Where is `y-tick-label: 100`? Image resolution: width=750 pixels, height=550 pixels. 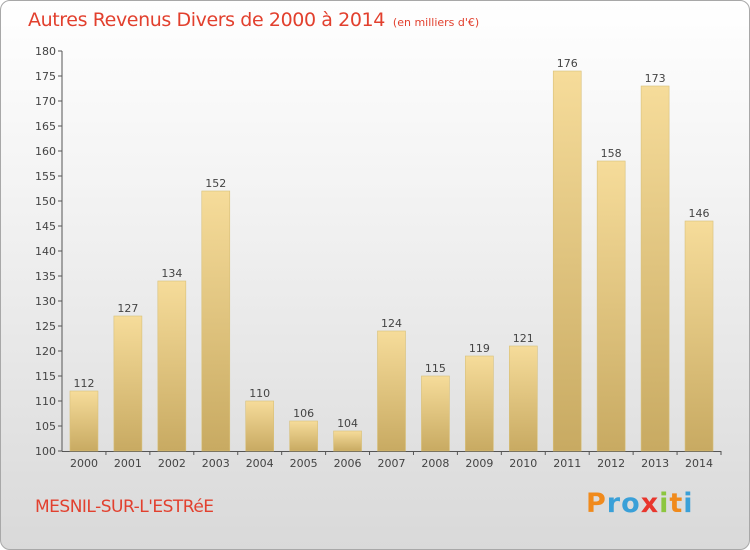
y-tick-label: 100 is located at coordinates (45, 451).